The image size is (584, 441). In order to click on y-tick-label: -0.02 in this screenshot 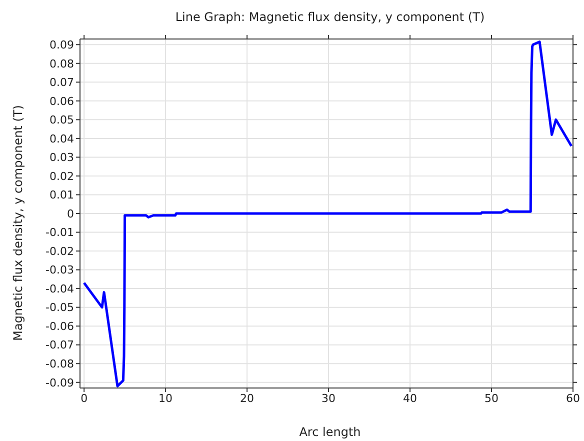, I will do `click(60, 251)`.